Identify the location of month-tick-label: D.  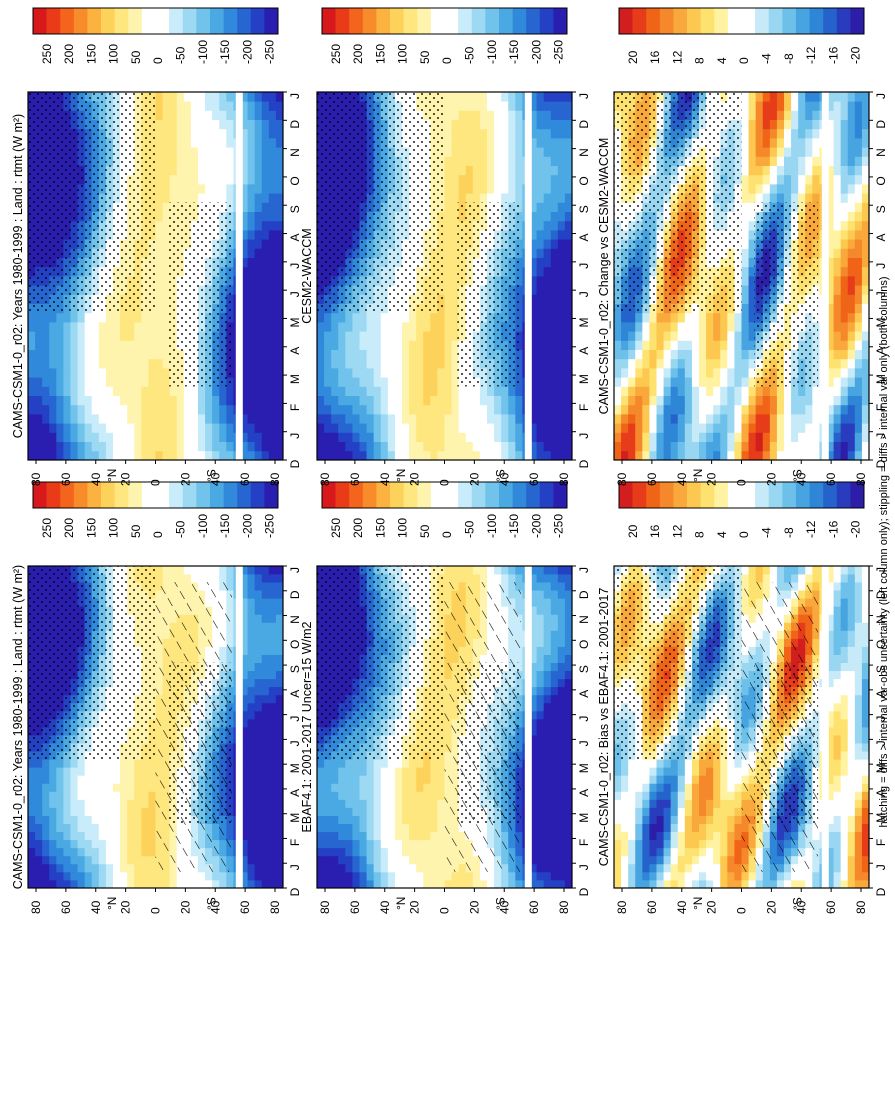
(881, 891).